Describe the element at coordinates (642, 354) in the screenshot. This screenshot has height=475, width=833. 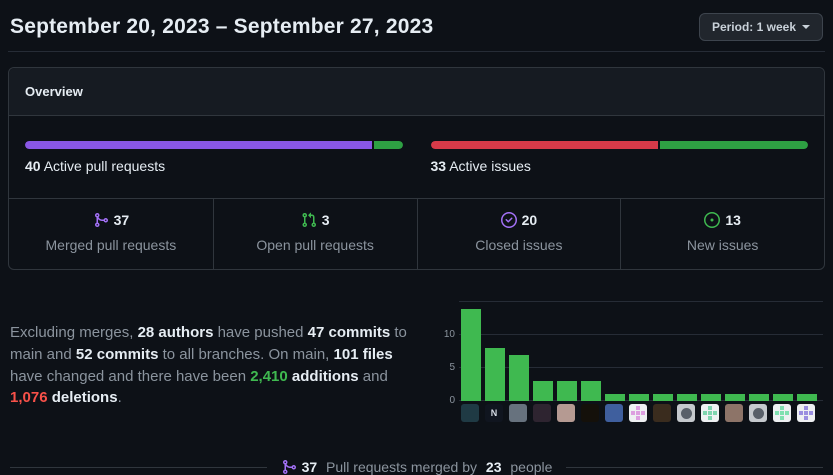
I see `commit-bars` at that location.